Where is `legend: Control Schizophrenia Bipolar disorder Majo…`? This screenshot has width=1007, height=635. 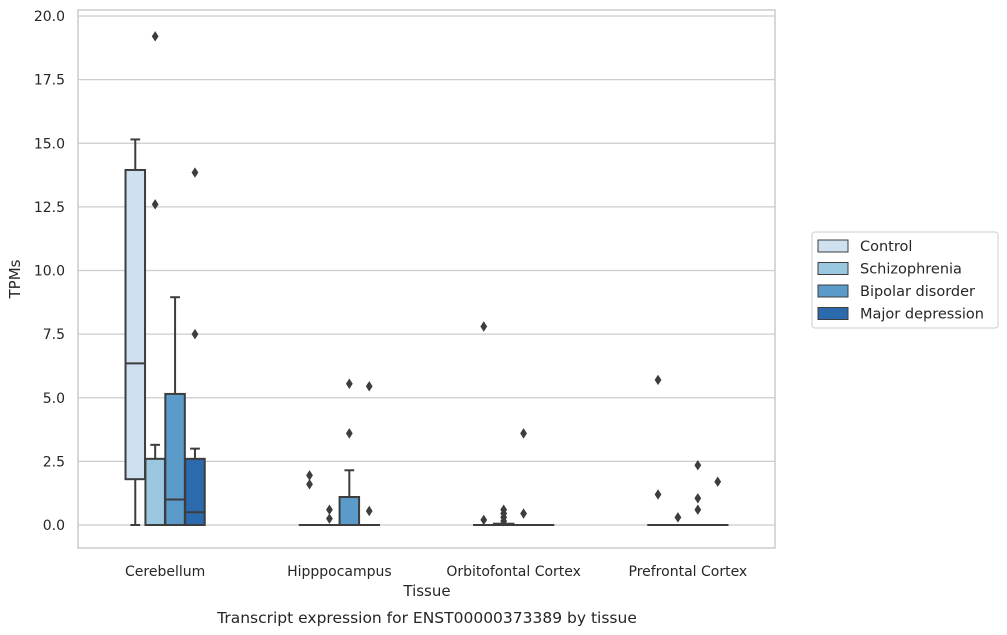 legend: Control Schizophrenia Bipolar disorder Majo… is located at coordinates (905, 280).